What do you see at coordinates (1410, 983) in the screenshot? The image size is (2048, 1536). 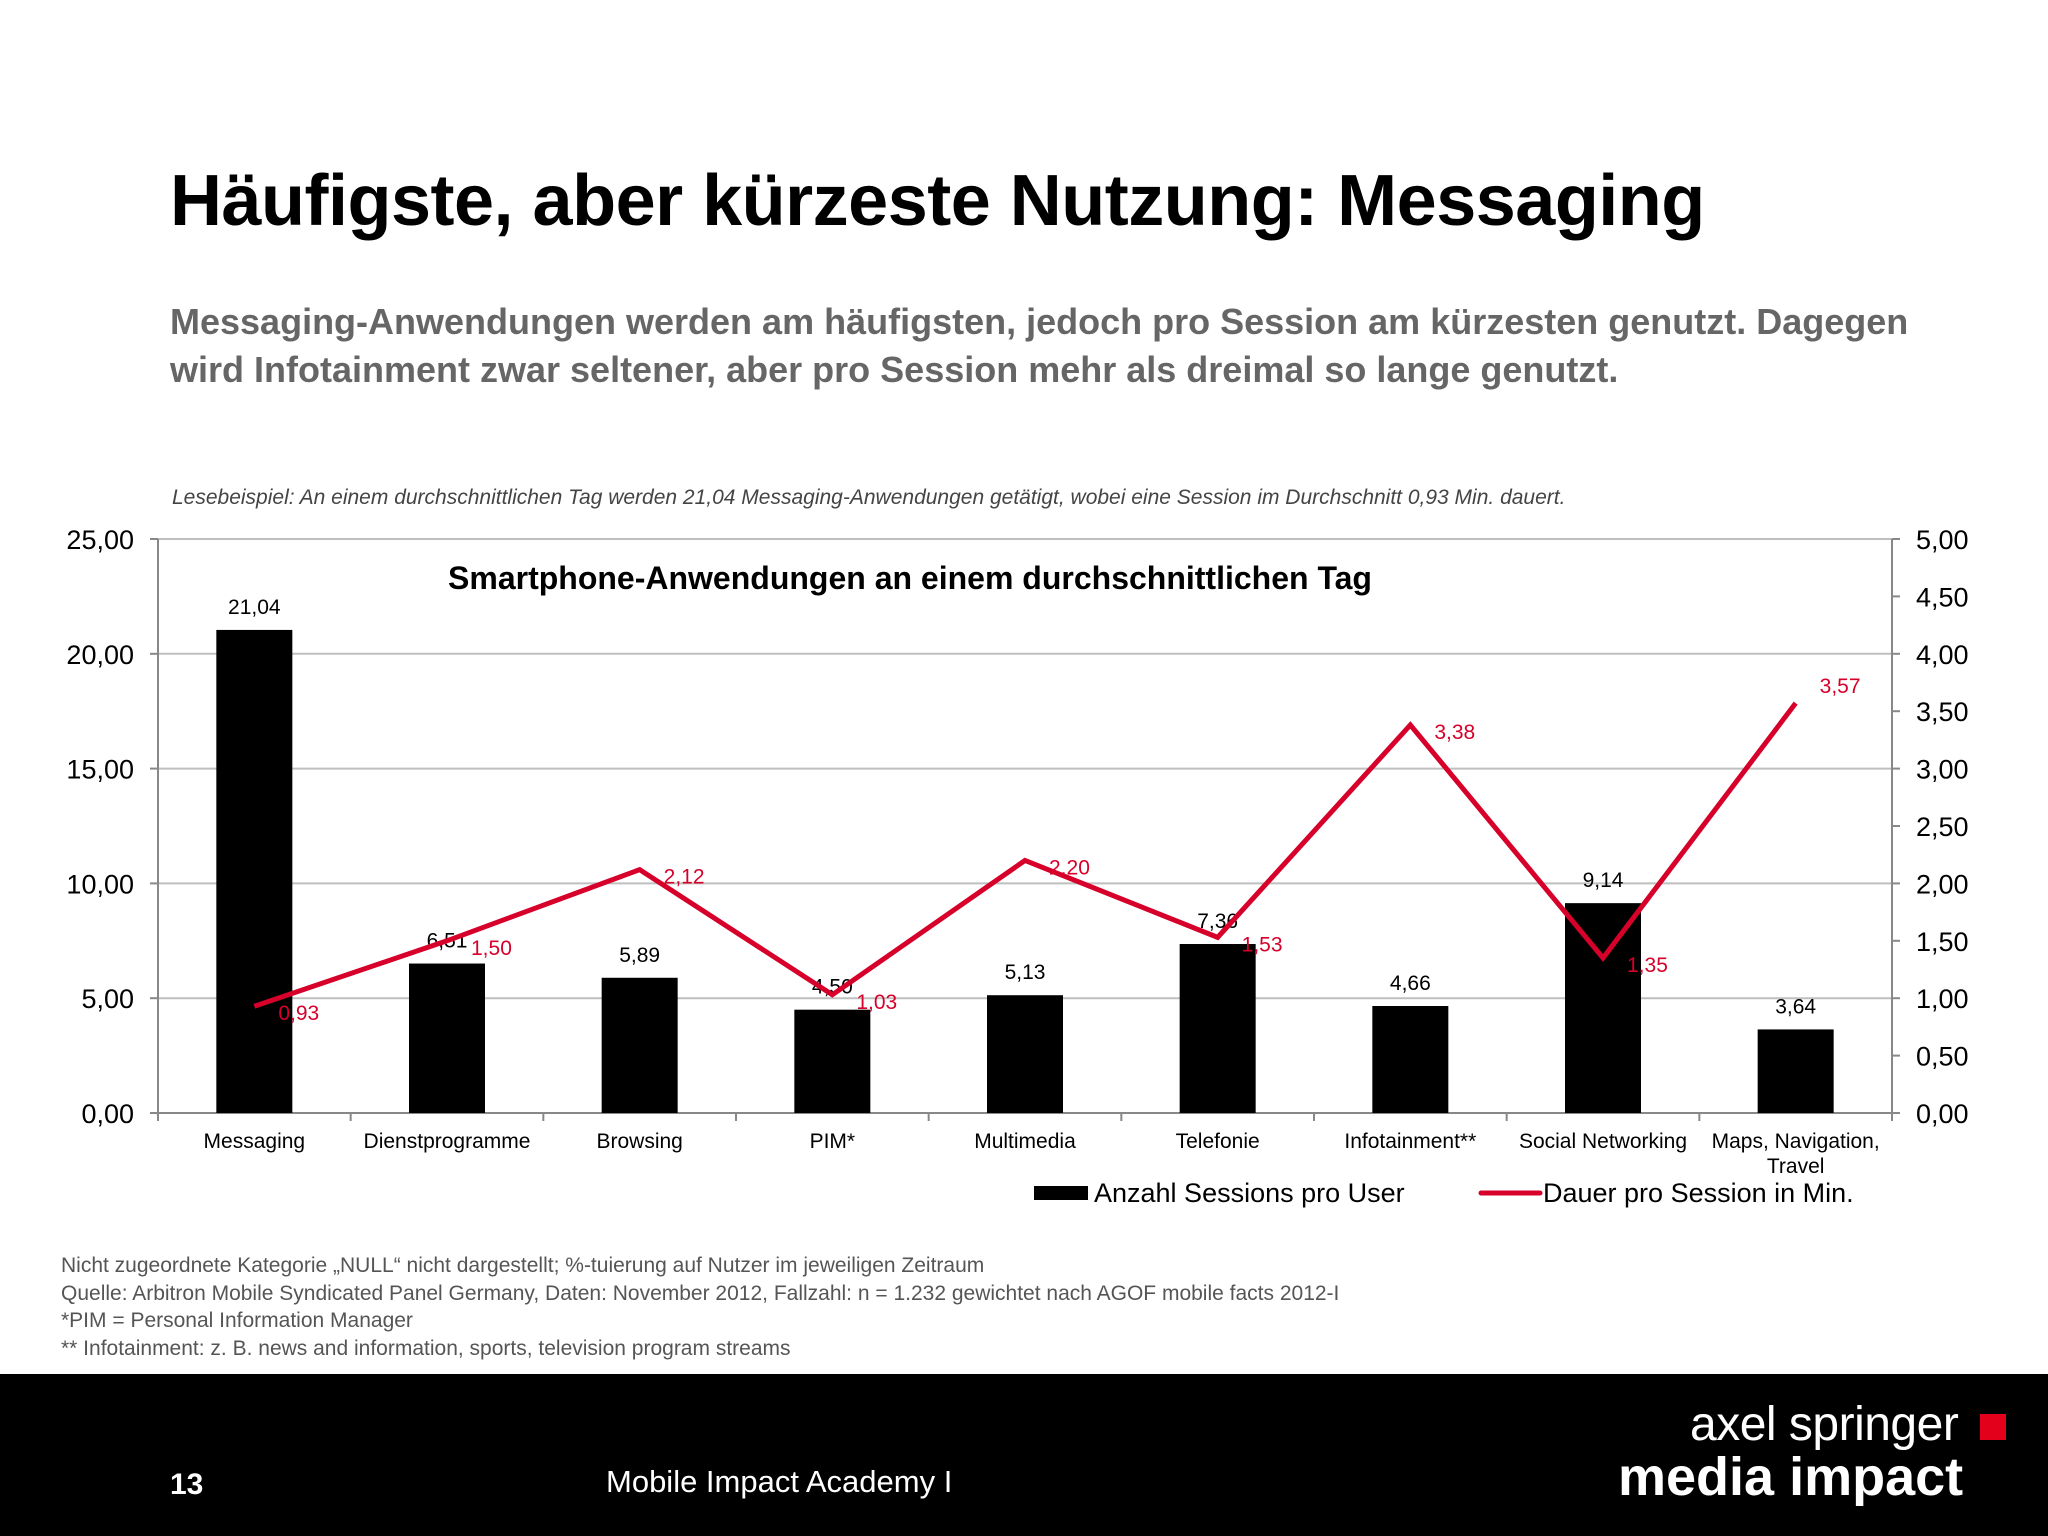 I see `bar-value-label: 4,66` at bounding box center [1410, 983].